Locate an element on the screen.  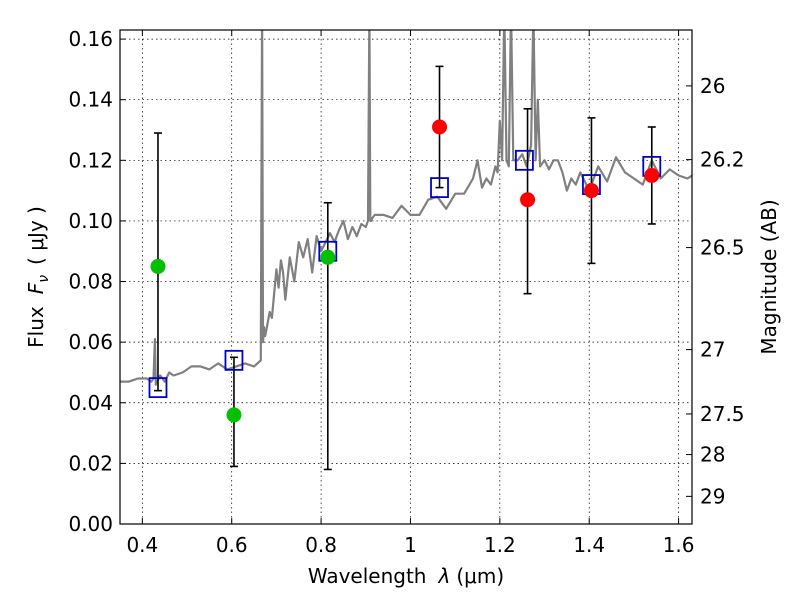
y-tick-label: 0.02 is located at coordinates (90, 463).